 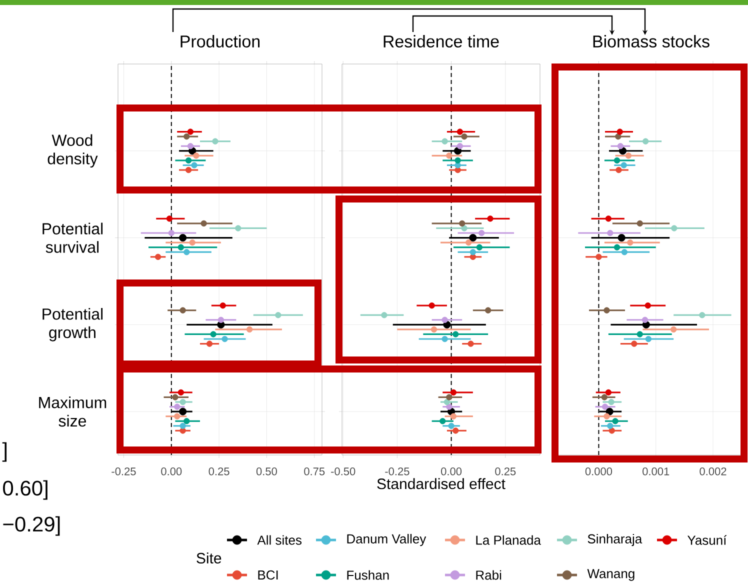 What do you see at coordinates (268, 575) in the screenshot?
I see `legend-label: BCI` at bounding box center [268, 575].